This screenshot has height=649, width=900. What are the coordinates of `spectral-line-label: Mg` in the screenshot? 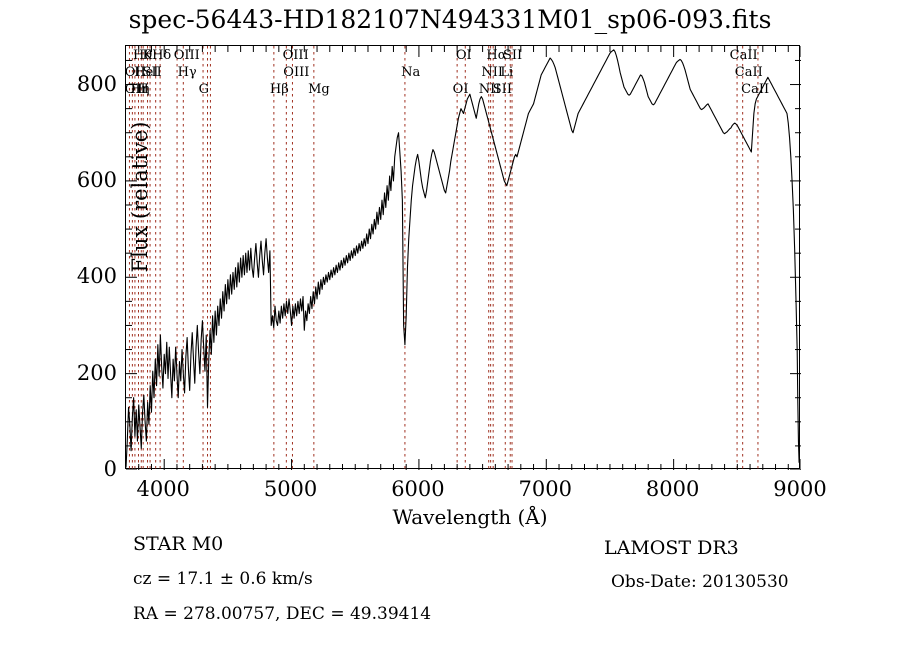 It's located at (319, 89).